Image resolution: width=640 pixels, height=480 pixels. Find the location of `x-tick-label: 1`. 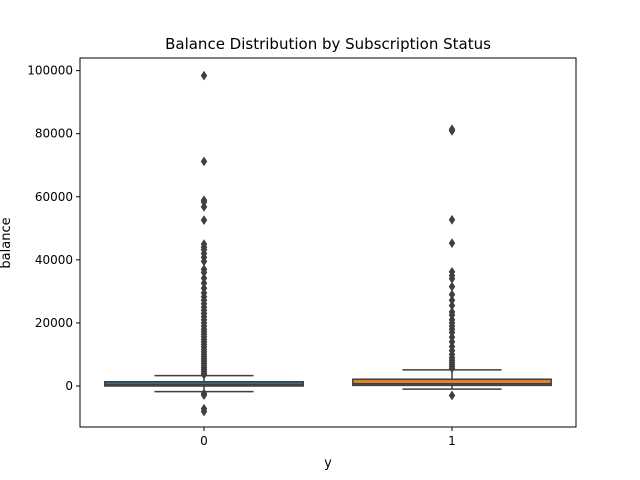

x-tick-label: 1 is located at coordinates (452, 441).